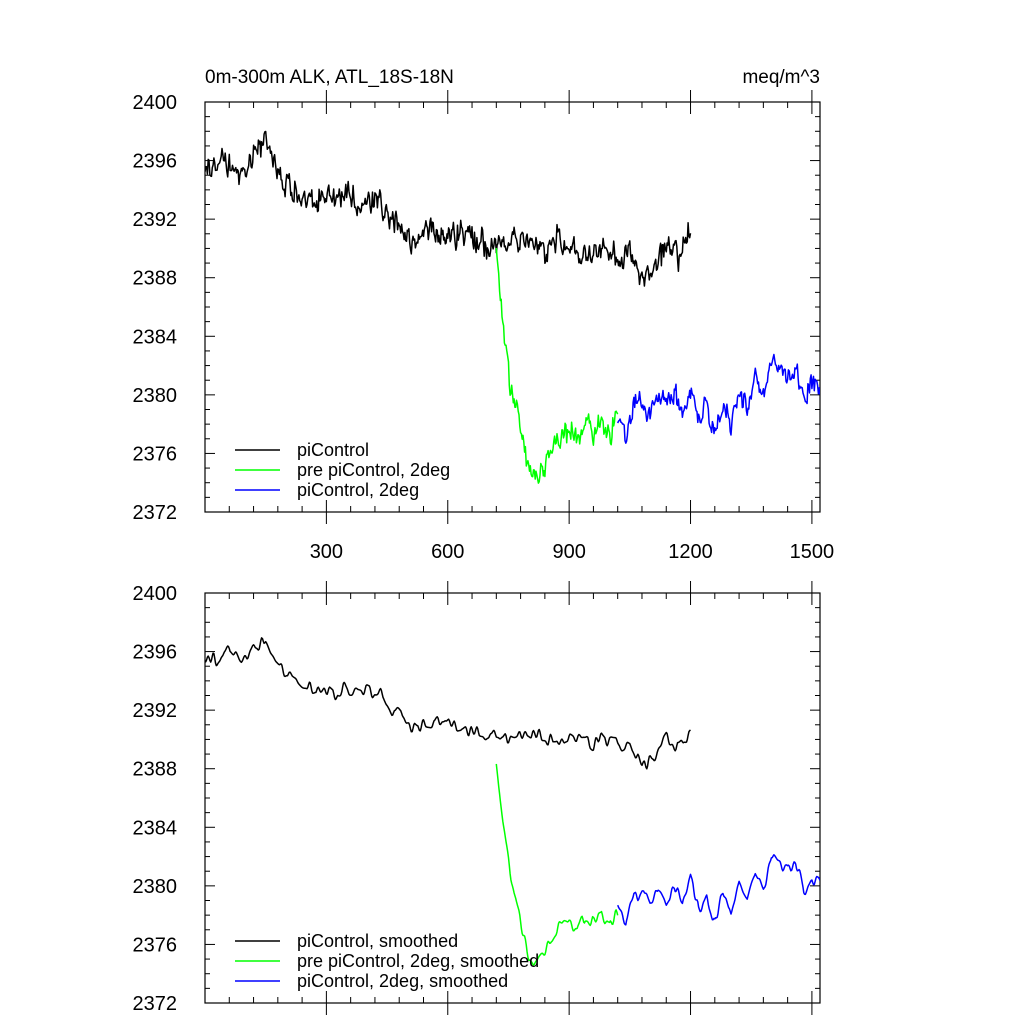 The image size is (1024, 1029). I want to click on x-tick-label: 300, so click(326, 552).